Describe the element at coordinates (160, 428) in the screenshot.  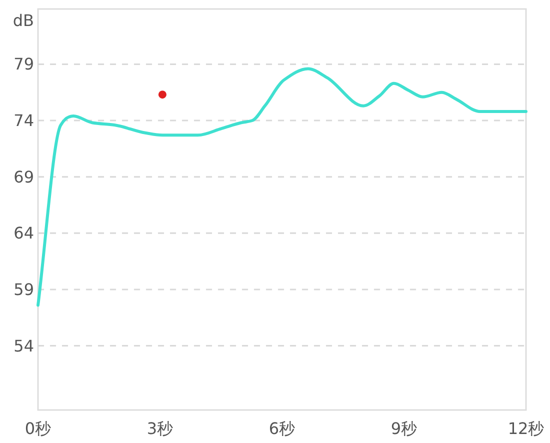
I see `x-tick-label: 3秒` at that location.